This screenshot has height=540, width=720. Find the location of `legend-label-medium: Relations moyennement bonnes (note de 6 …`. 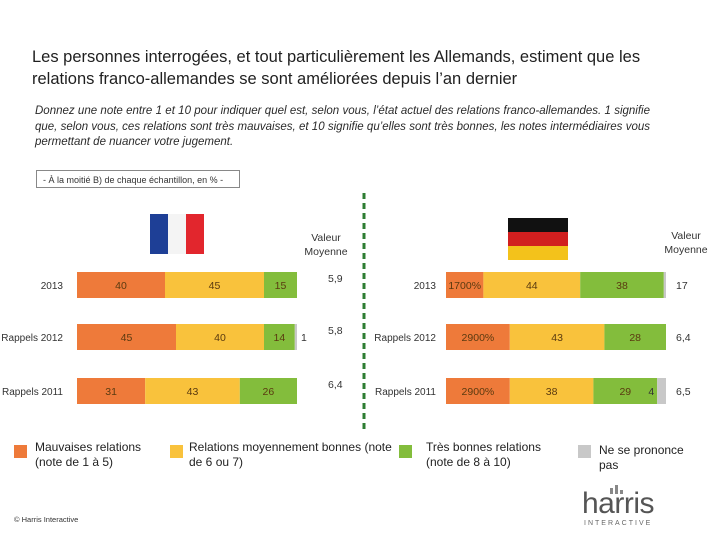

legend-label-medium: Relations moyennement bonnes (note de 6 … is located at coordinates (290, 454).